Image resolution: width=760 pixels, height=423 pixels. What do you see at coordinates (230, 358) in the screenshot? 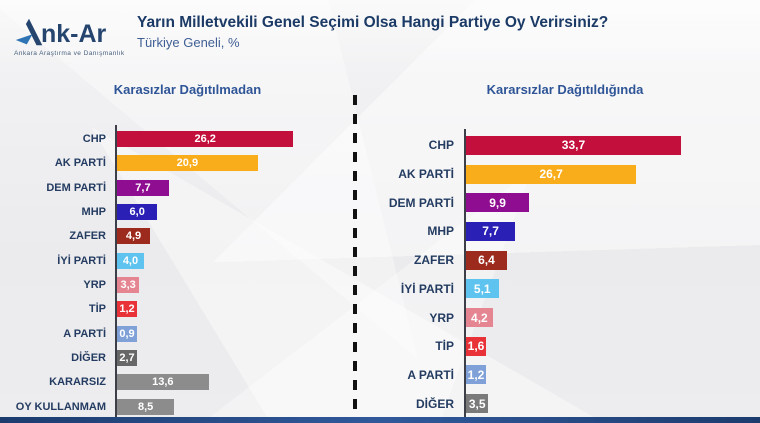
I see `bar-track: 2,7` at bounding box center [230, 358].